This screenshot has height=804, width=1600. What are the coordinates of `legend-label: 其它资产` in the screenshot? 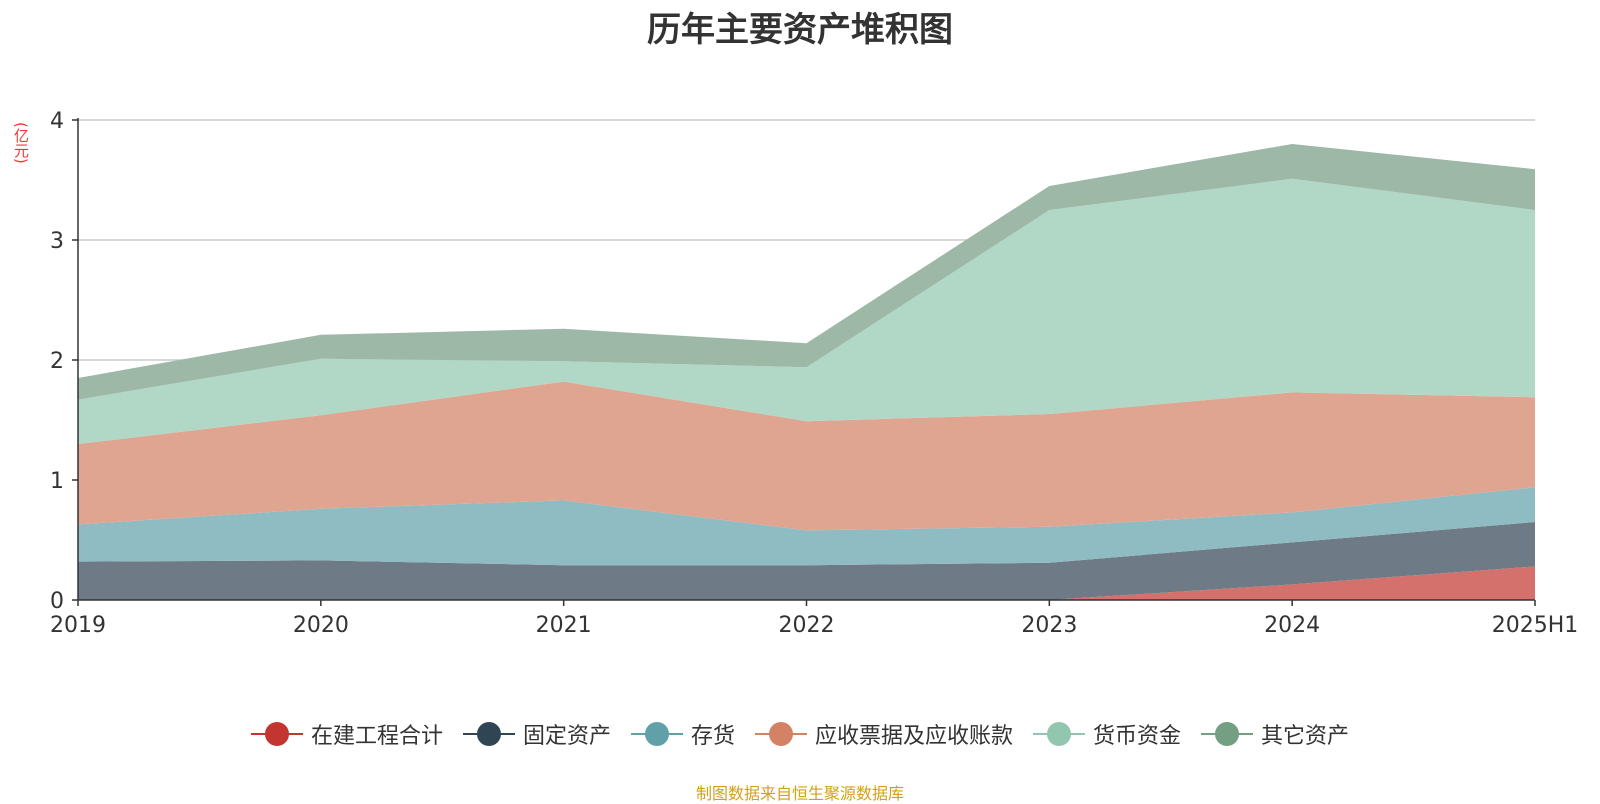 It's located at (1305, 736).